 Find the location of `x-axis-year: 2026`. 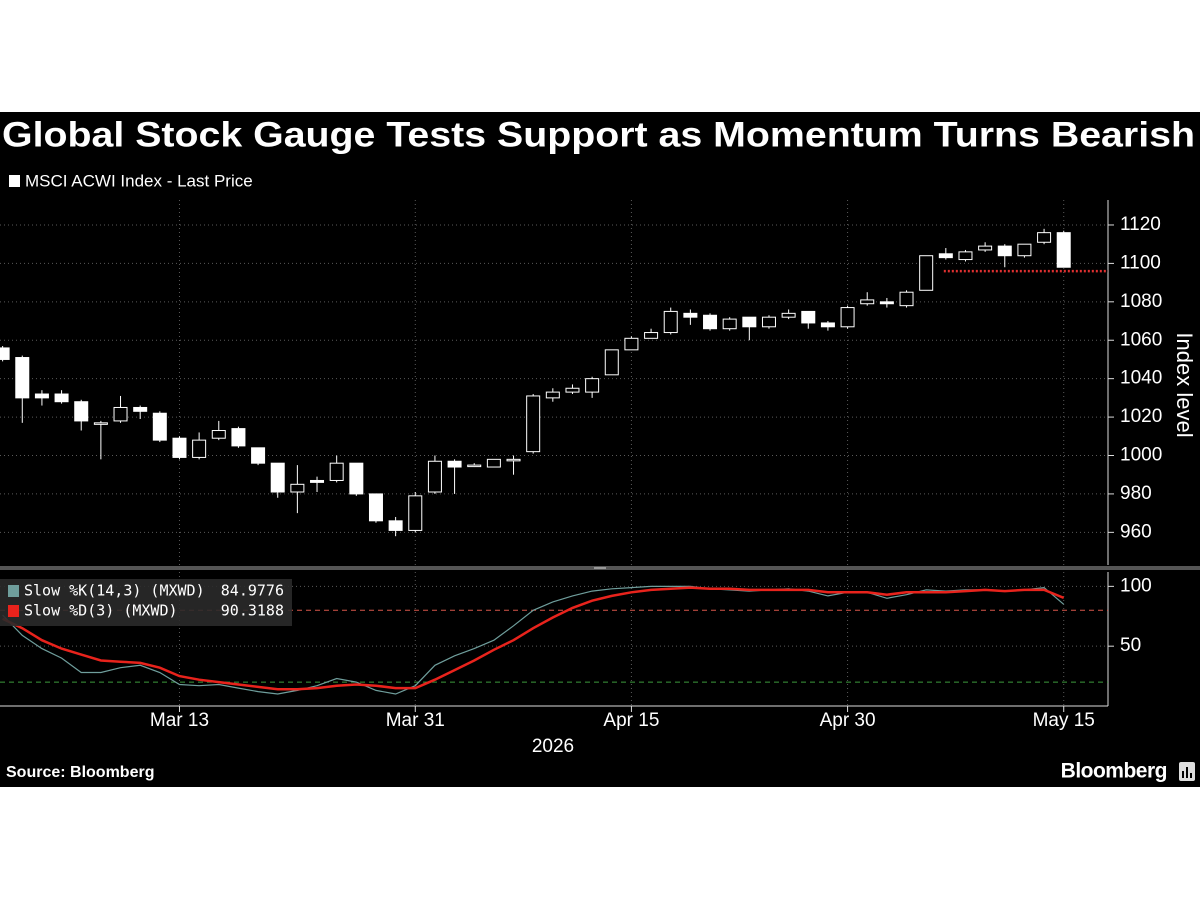

x-axis-year: 2026 is located at coordinates (553, 746).